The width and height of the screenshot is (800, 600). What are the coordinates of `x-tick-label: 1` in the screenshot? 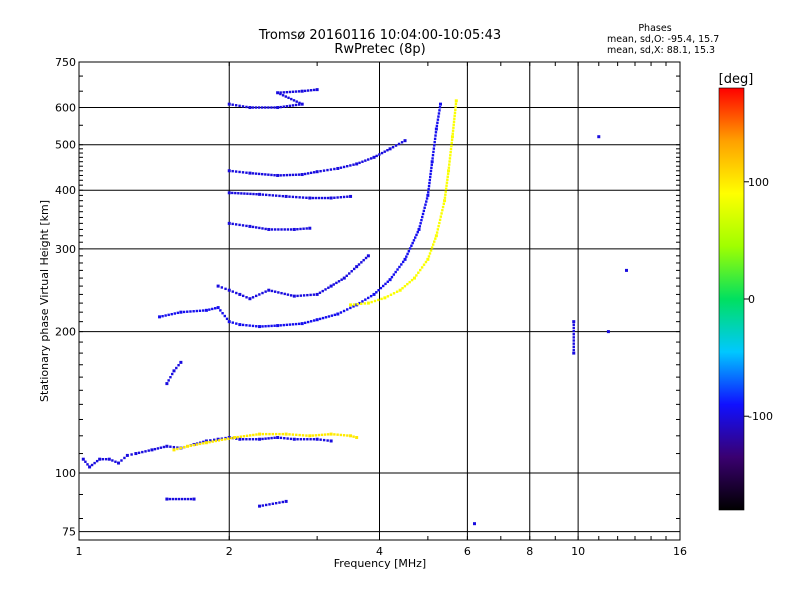 It's located at (79, 551).